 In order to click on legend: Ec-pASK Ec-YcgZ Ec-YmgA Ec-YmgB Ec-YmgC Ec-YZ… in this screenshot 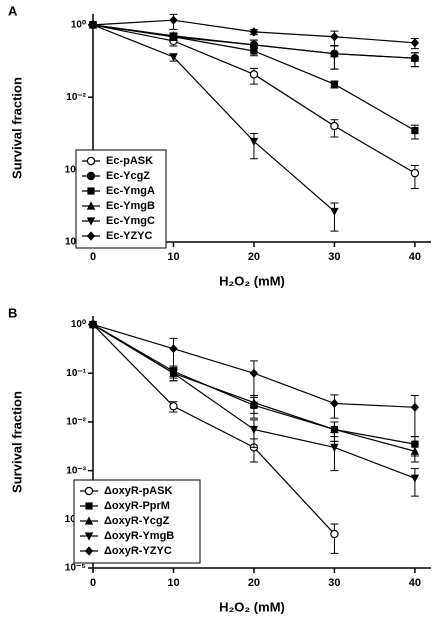, I will do `click(121, 199)`.